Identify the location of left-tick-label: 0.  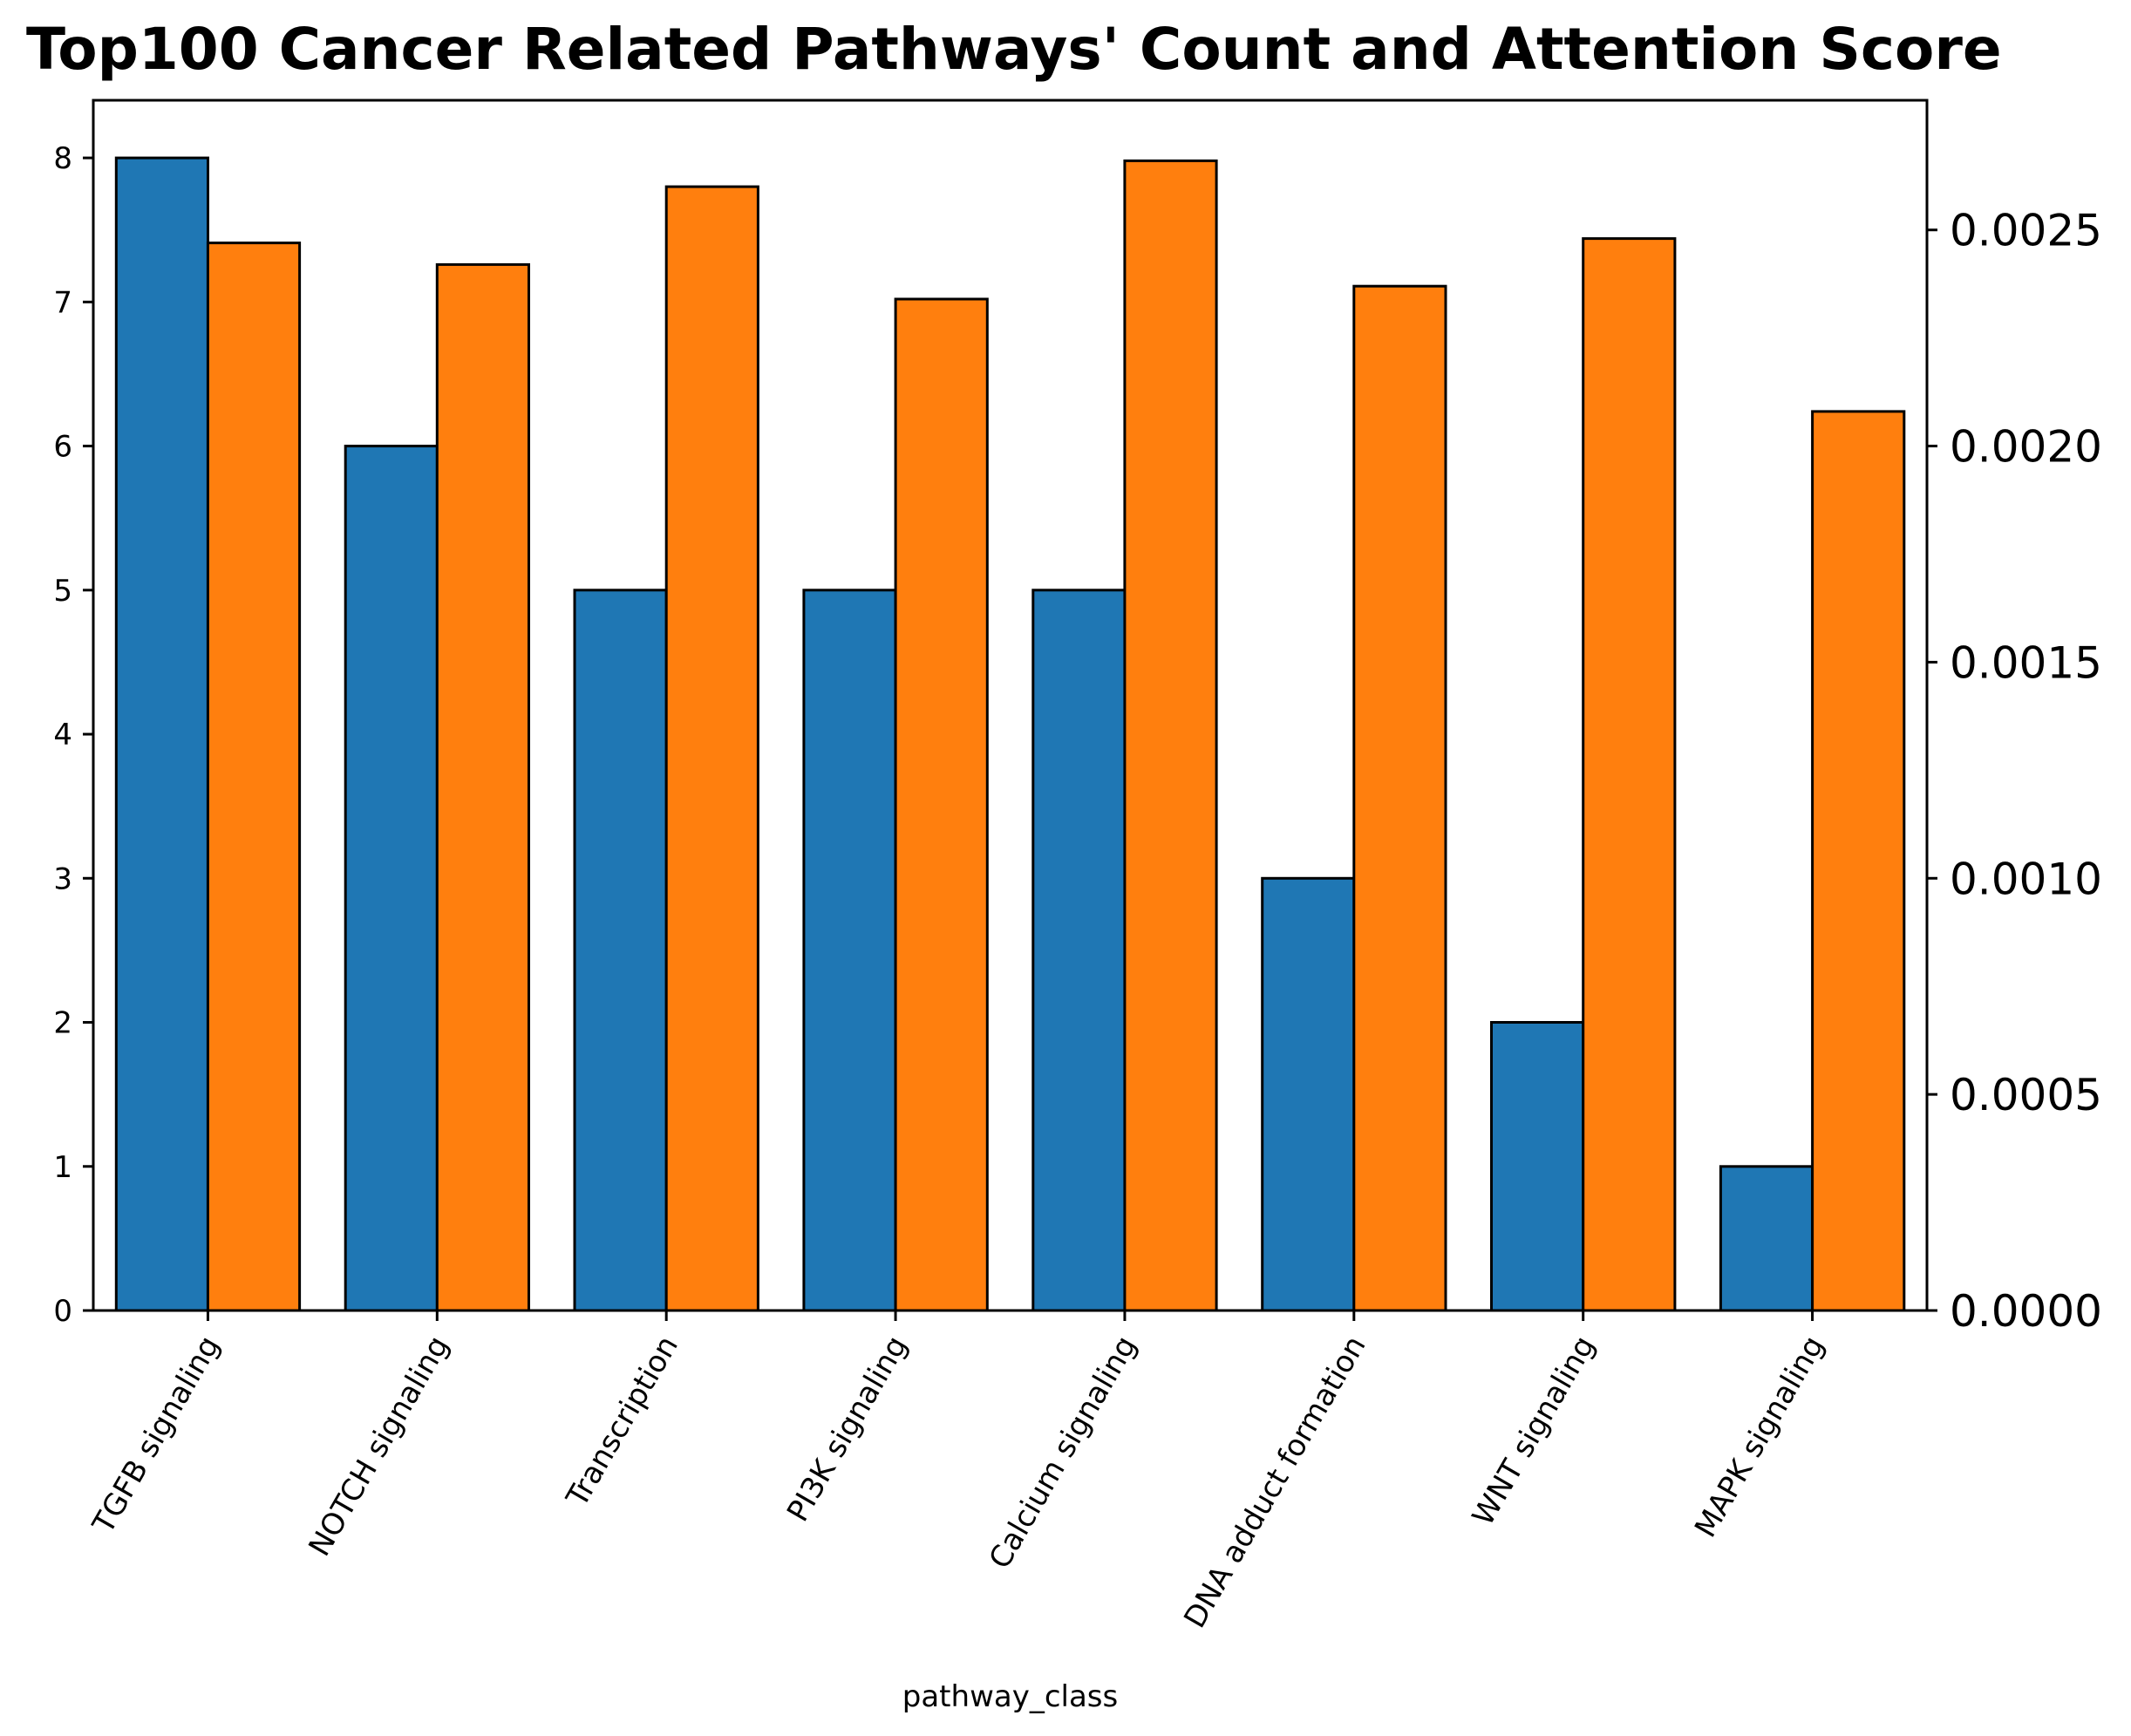
(63, 1312).